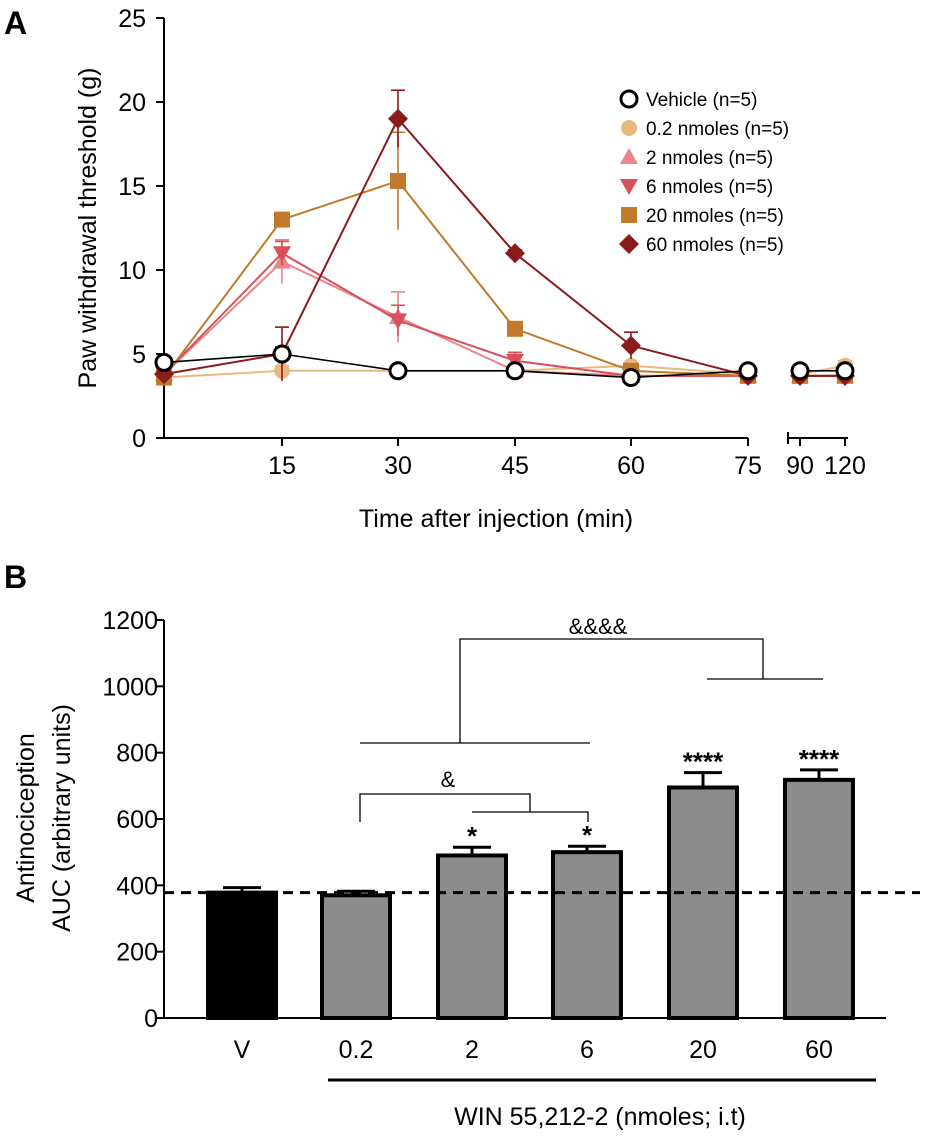 The height and width of the screenshot is (1139, 926). I want to click on comparison-brackets: & &&&&, so click(591, 718).